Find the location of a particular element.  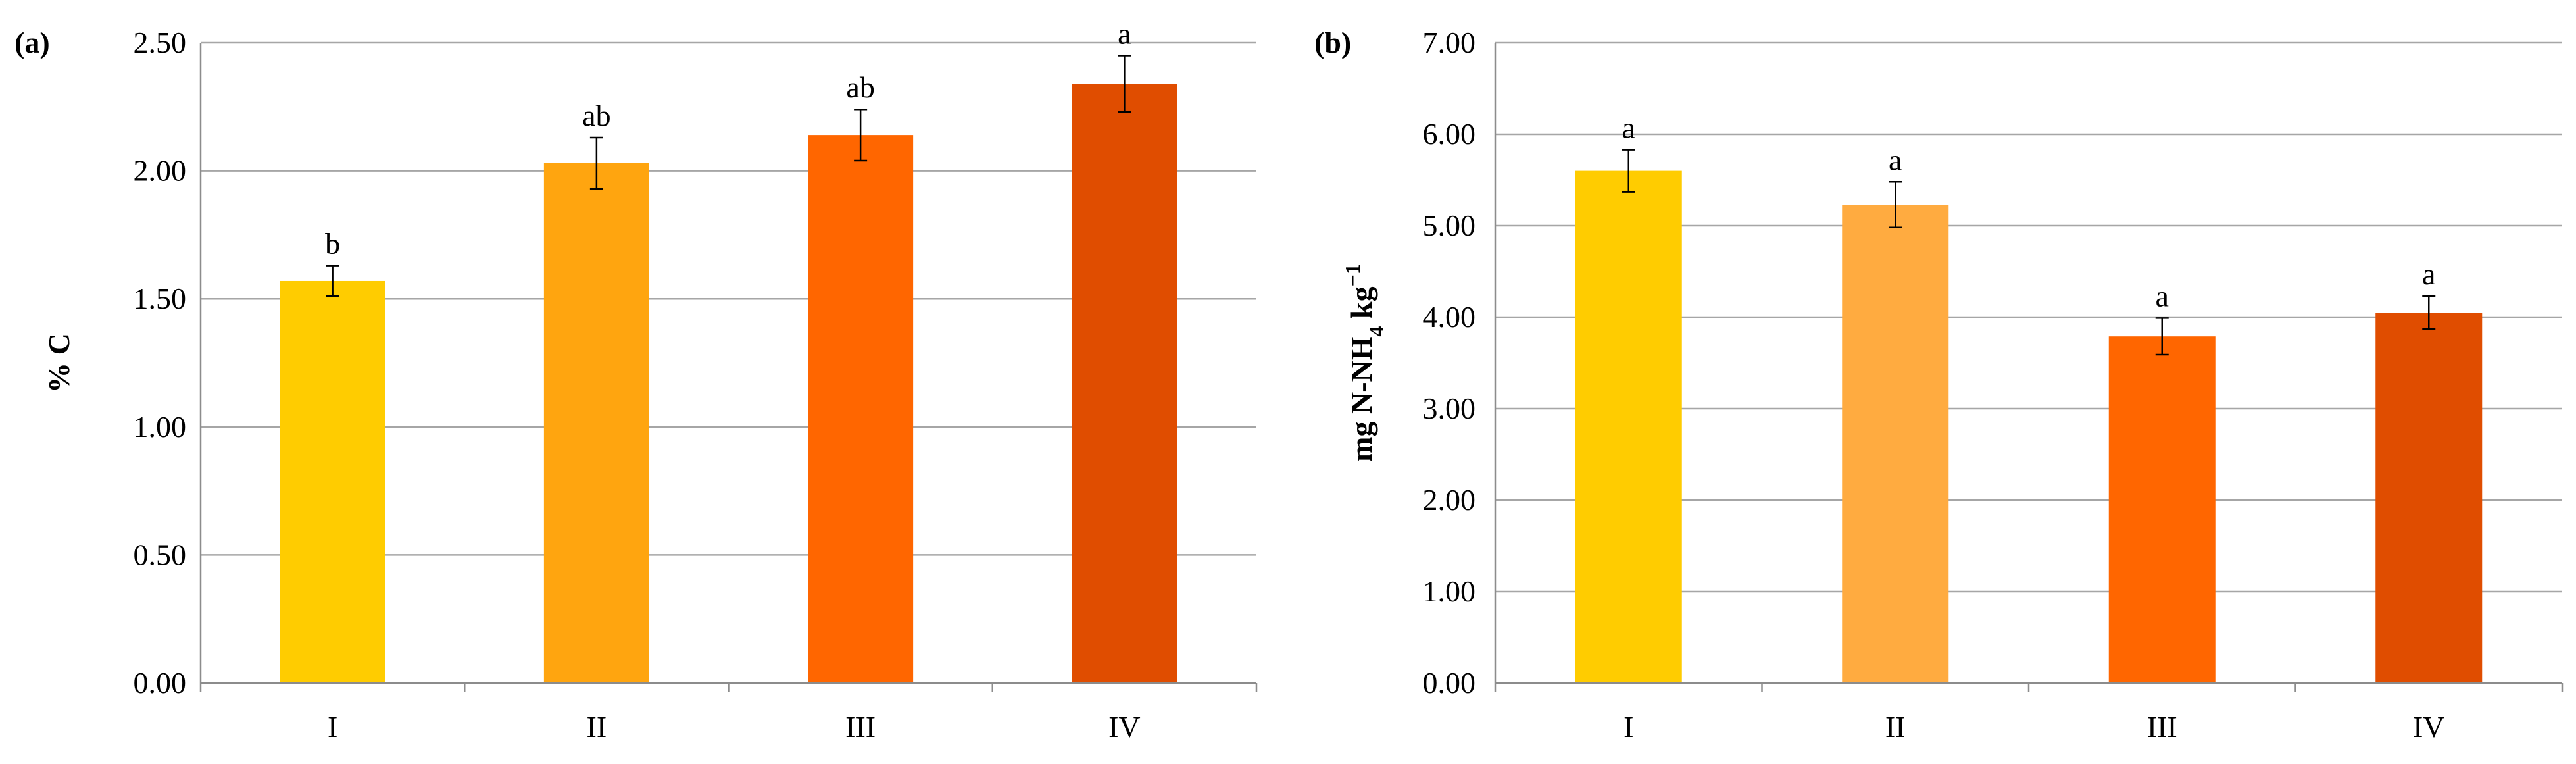

y-tick-label: 7.00 is located at coordinates (1449, 42).